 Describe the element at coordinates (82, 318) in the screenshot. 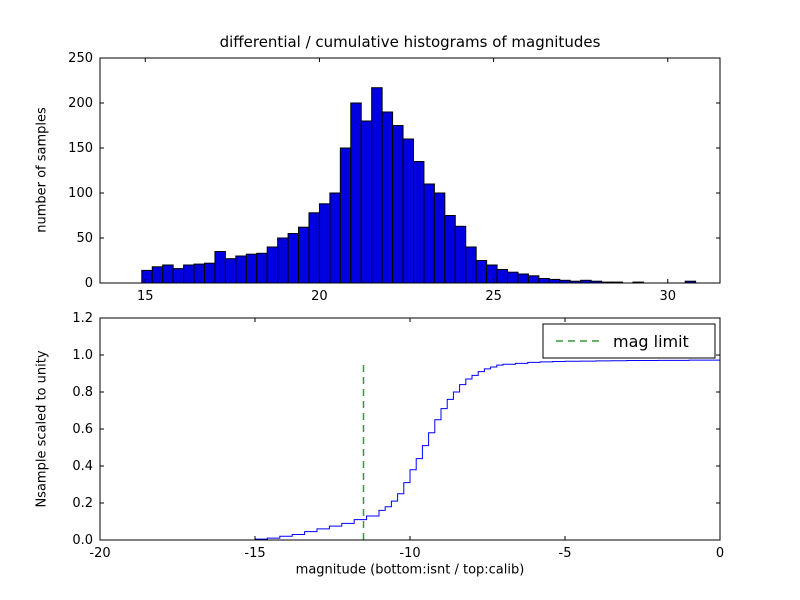

I see `bottom-y-tick-label: 1.2` at that location.